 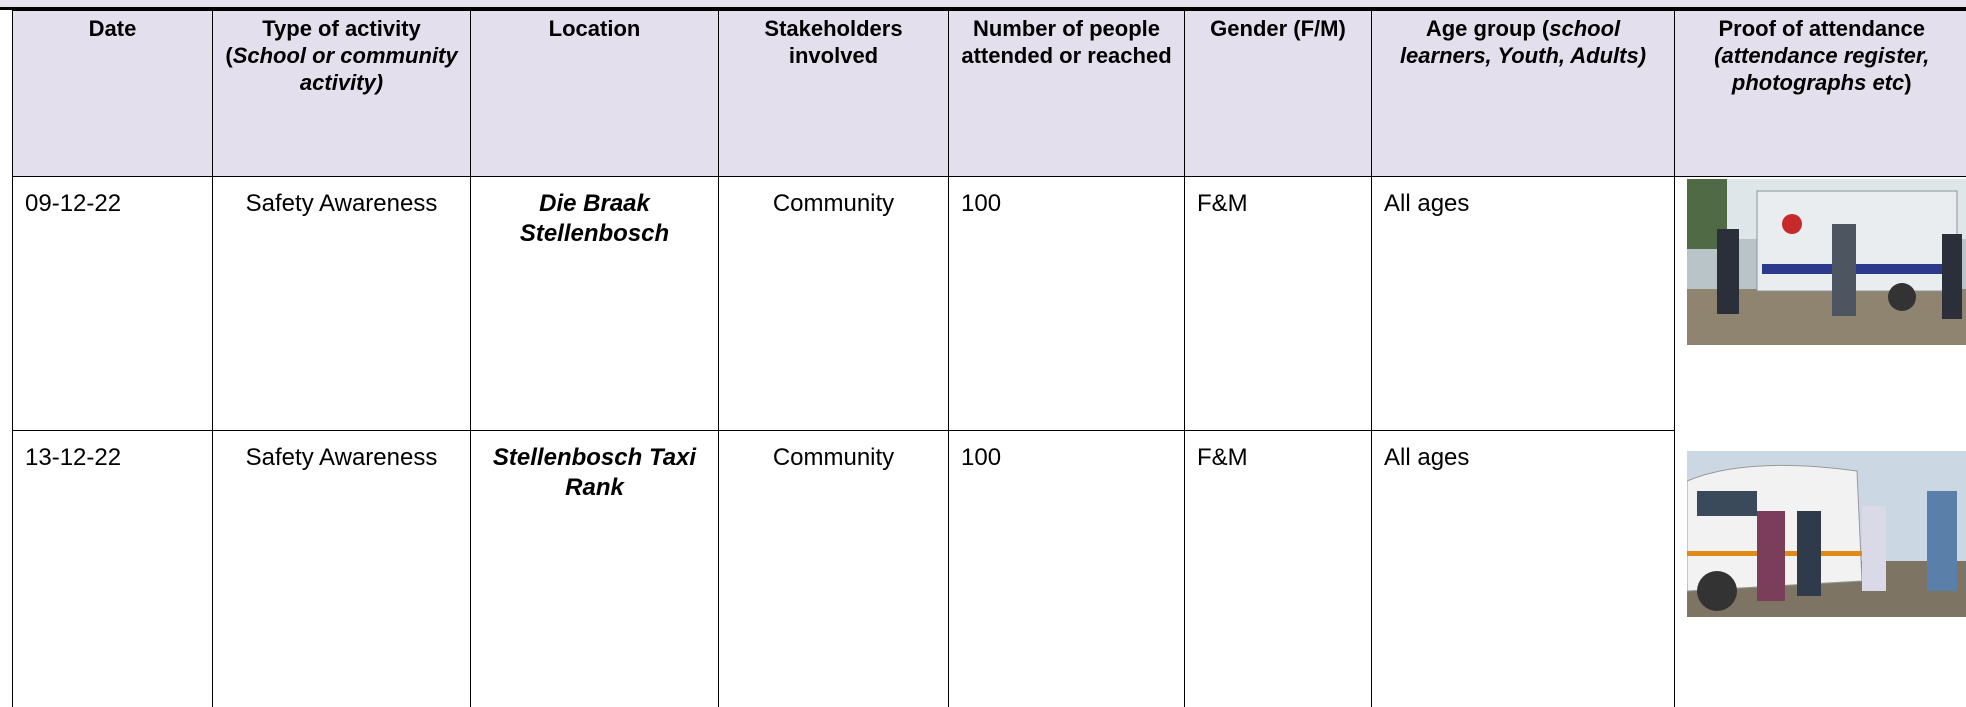 I want to click on table-cell: 13-12-22, so click(x=112, y=568).